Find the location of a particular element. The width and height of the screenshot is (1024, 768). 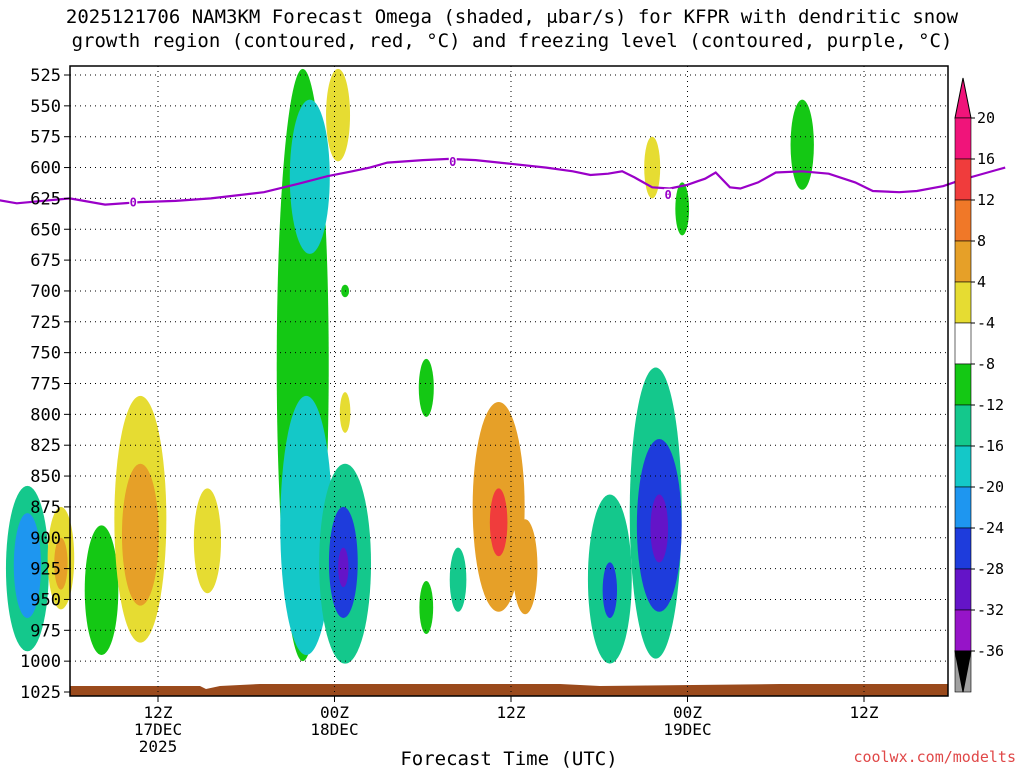

colorbar-label: -36 is located at coordinates (990, 651).